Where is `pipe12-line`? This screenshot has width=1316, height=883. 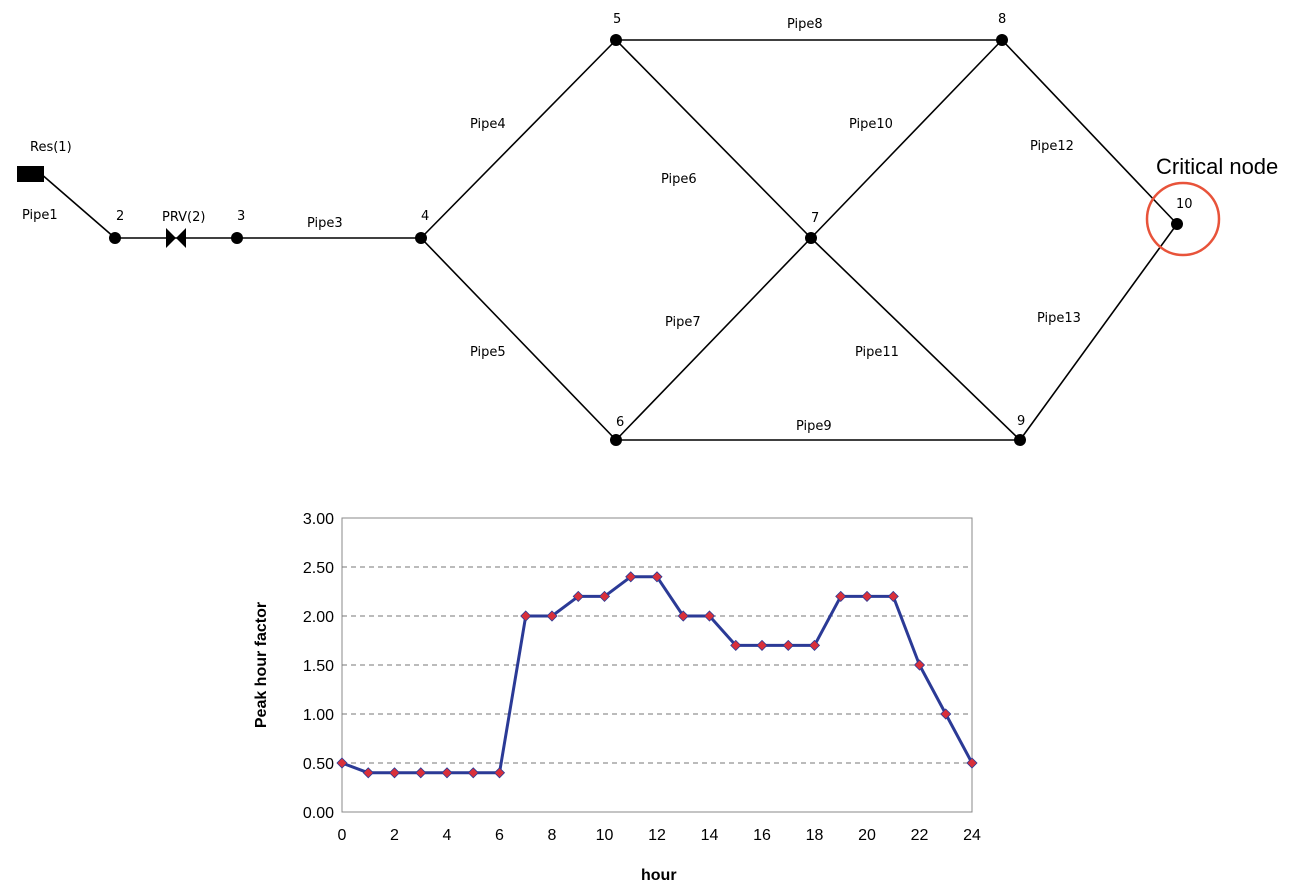 pipe12-line is located at coordinates (1089, 132).